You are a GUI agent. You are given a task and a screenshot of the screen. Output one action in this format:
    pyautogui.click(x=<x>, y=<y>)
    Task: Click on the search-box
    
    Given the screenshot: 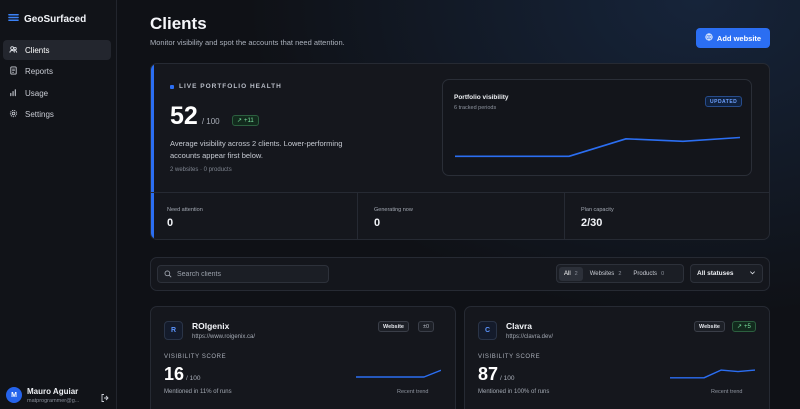 What is the action you would take?
    pyautogui.click(x=243, y=274)
    